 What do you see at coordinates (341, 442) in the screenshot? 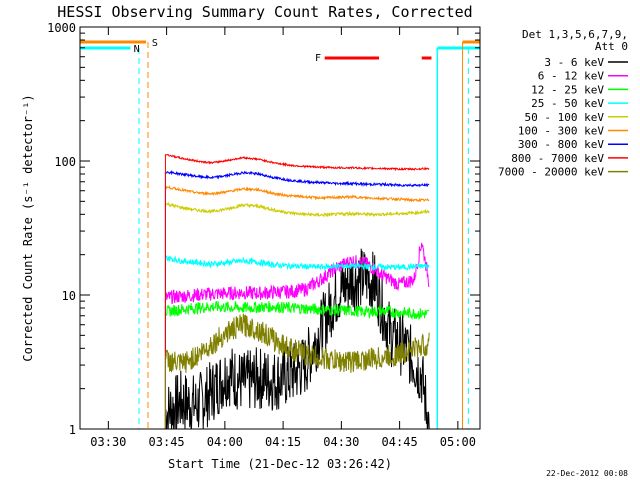
I see `x-tick-label-4: 04:30` at bounding box center [341, 442].